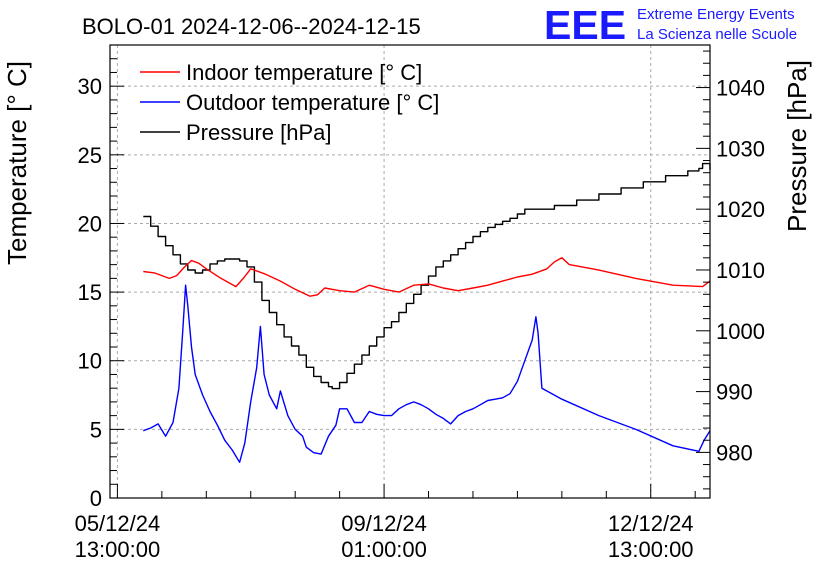 The height and width of the screenshot is (572, 836). I want to click on y2-tick-label: 1030, so click(740, 148).